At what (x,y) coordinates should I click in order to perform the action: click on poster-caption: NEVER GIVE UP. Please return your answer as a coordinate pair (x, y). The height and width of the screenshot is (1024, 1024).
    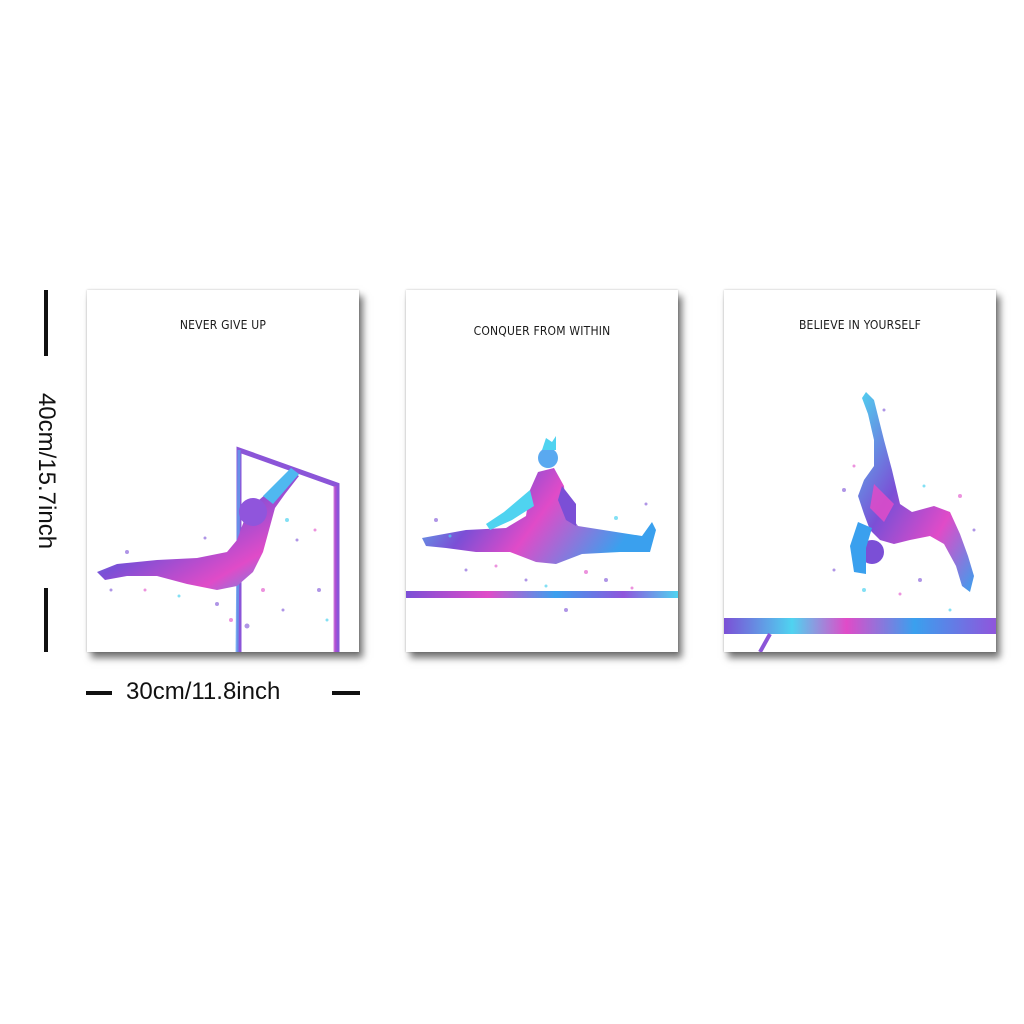
    Looking at the image, I should click on (223, 325).